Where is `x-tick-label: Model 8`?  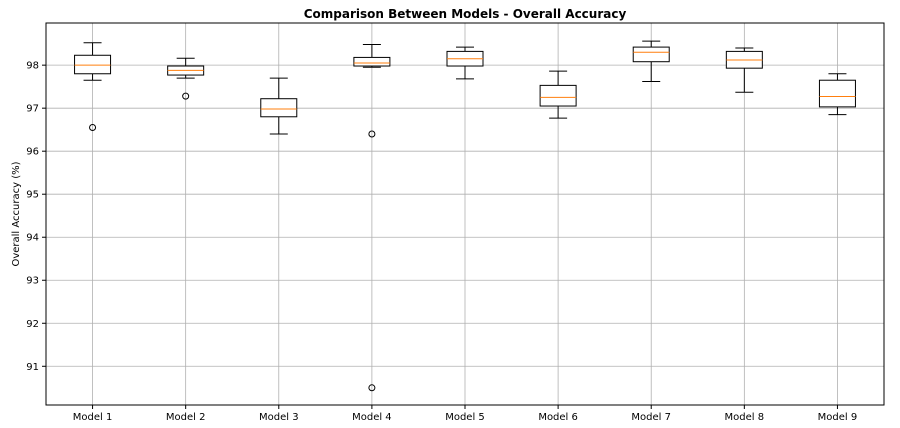 x-tick-label: Model 8 is located at coordinates (745, 417).